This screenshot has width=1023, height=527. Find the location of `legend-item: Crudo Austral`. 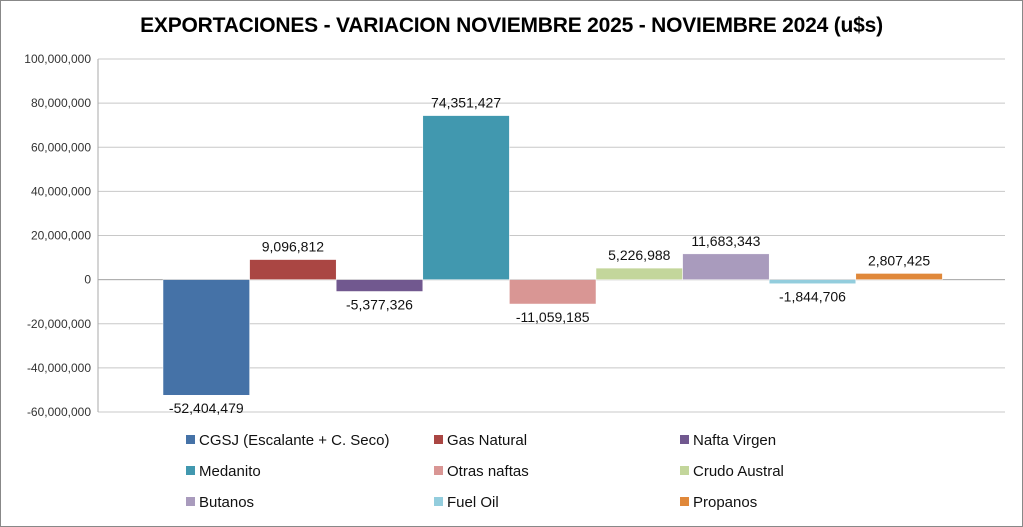

legend-item: Crudo Austral is located at coordinates (732, 471).